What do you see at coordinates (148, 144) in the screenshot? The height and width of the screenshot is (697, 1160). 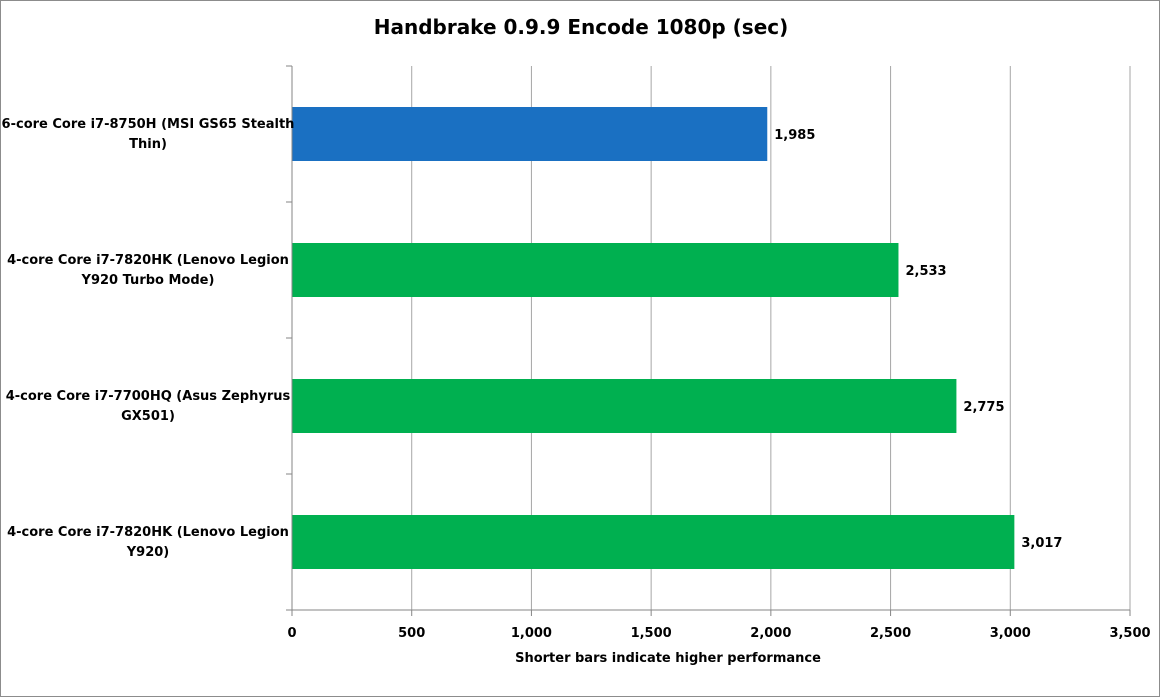 I see `category-label-line: Thin)` at bounding box center [148, 144].